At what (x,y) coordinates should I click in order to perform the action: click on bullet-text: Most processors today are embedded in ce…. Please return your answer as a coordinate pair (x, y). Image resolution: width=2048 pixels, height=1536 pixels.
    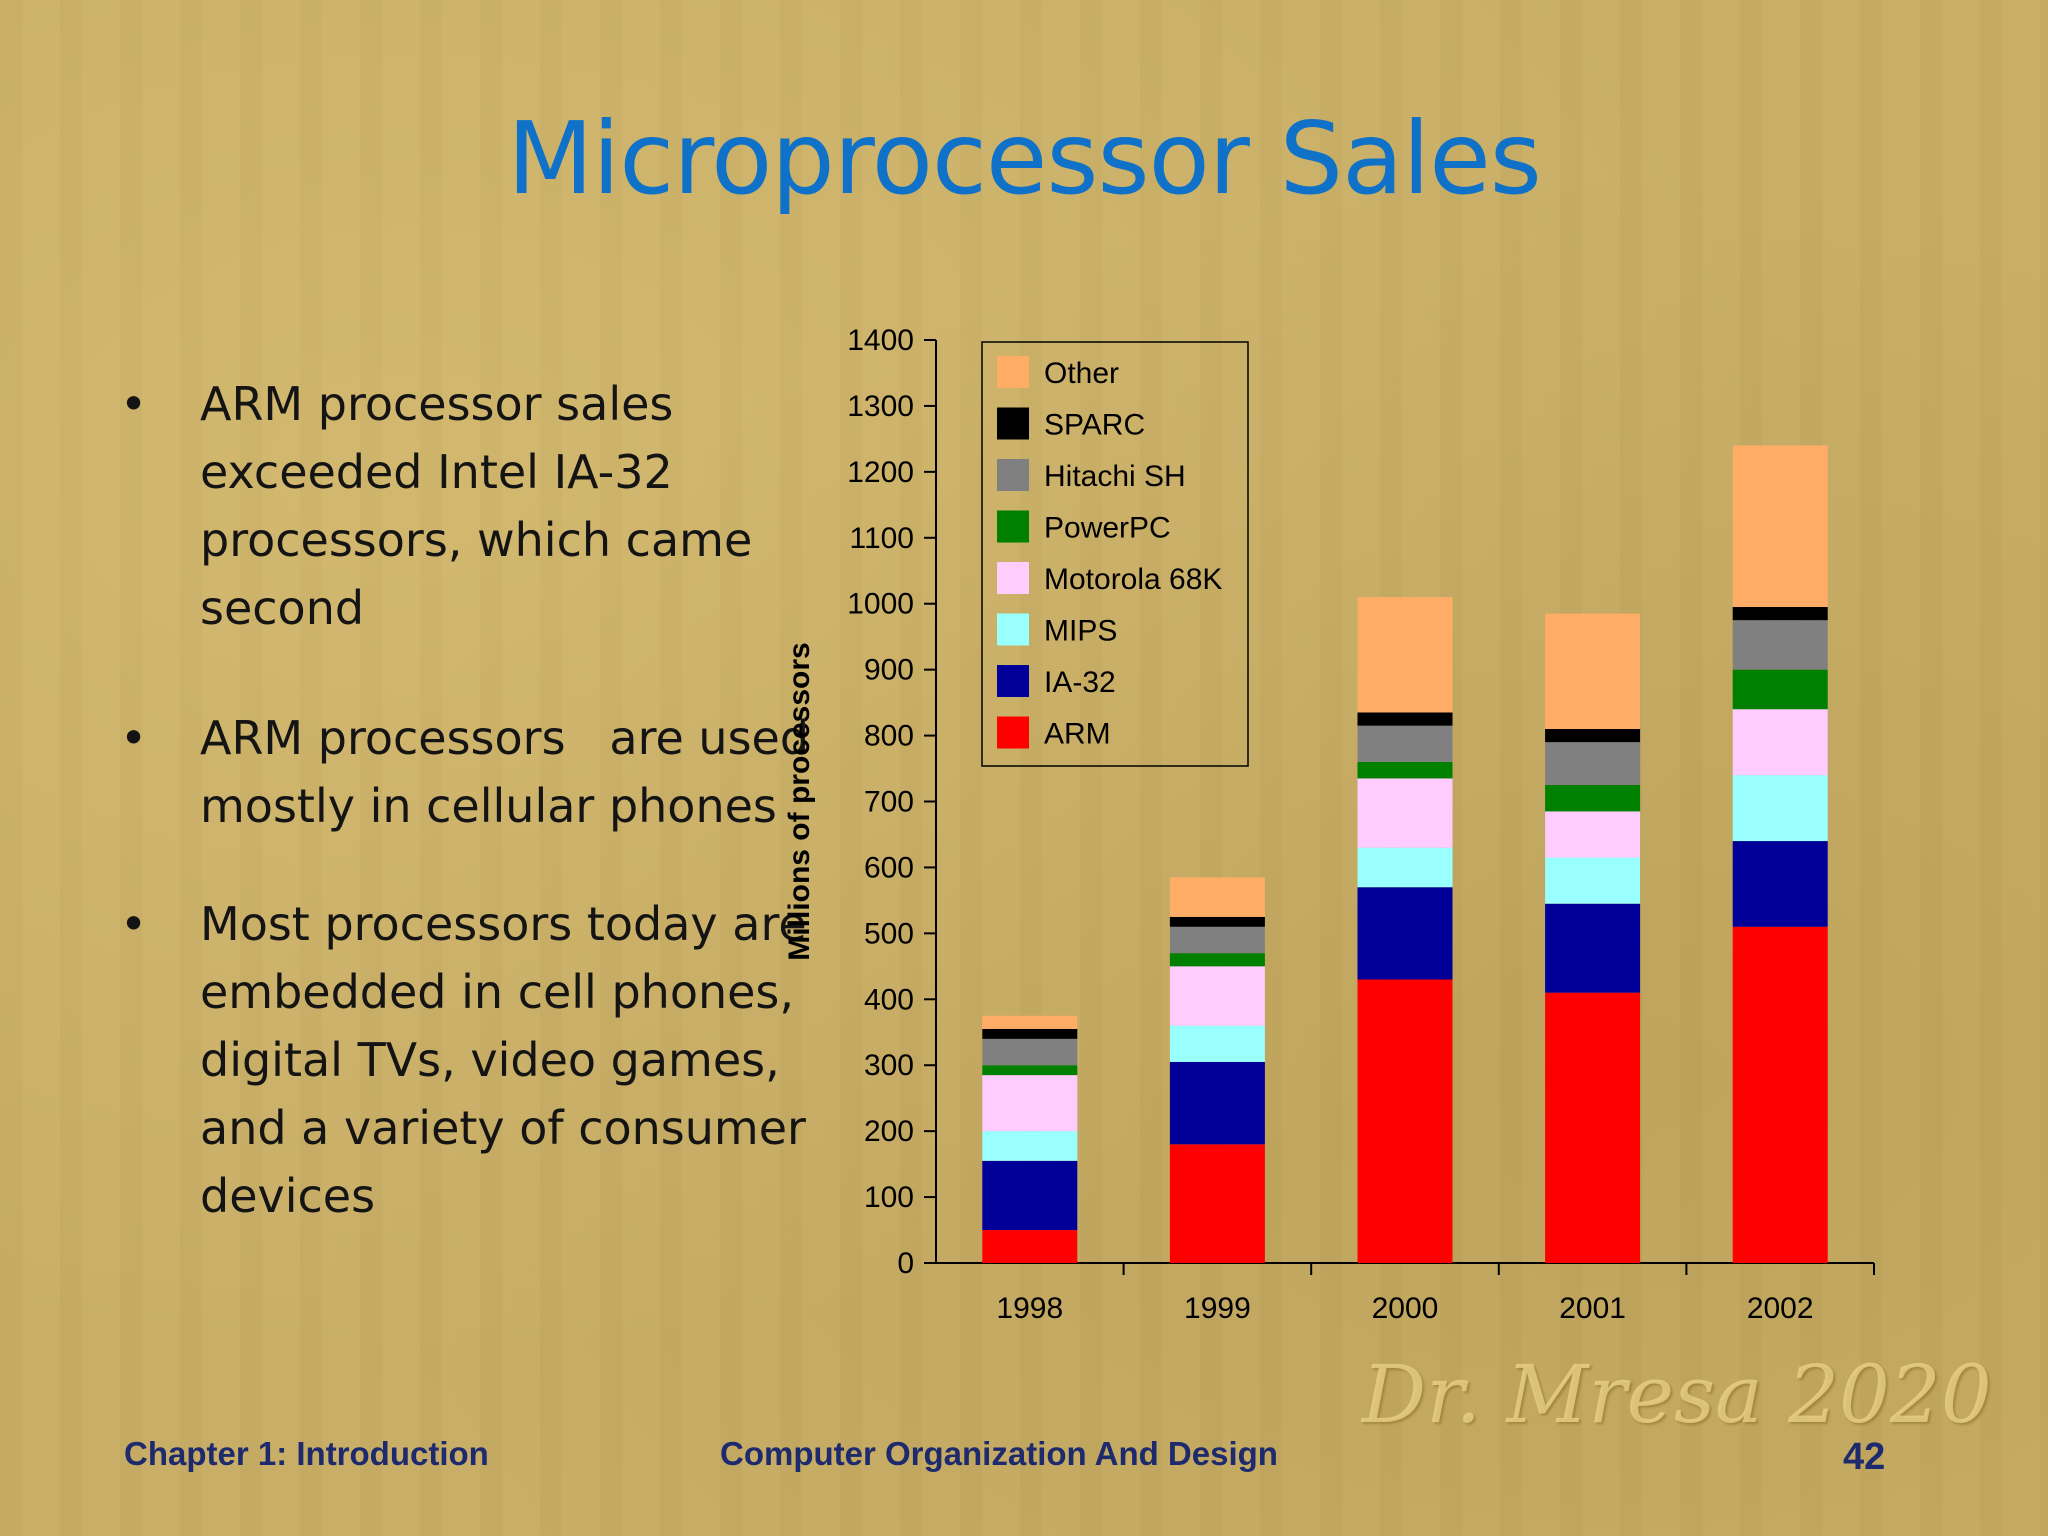
    Looking at the image, I should click on (503, 1060).